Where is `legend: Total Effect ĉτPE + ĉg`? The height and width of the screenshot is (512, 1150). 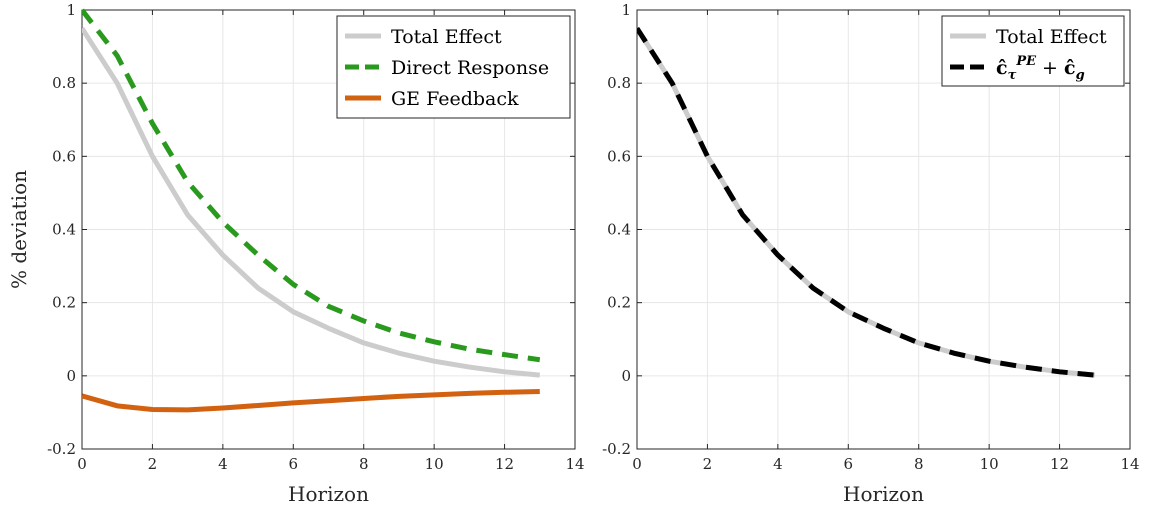 legend: Total Effect ĉτPE + ĉg is located at coordinates (1033, 51).